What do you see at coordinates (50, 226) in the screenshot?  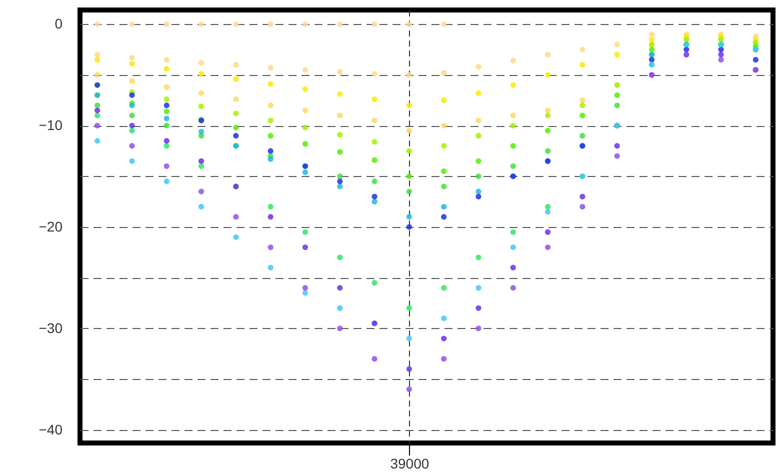 I see `y-tick-label: −20` at bounding box center [50, 226].